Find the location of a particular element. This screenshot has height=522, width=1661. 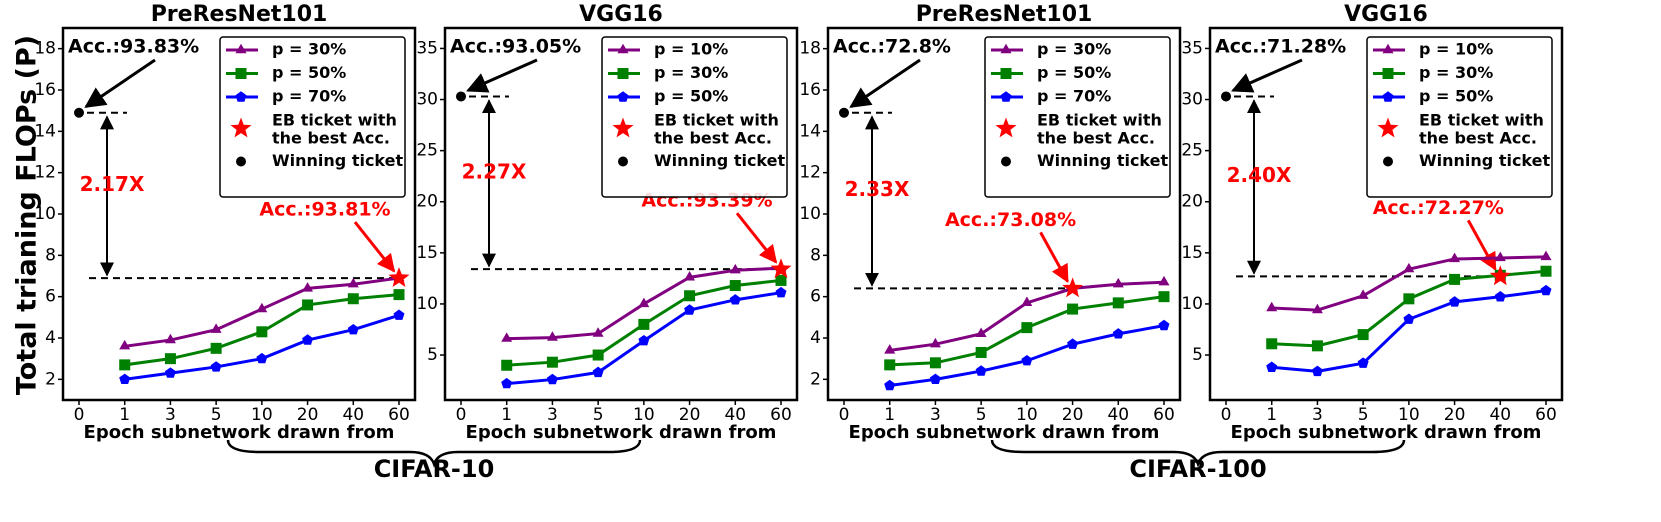

x-tick-label: 3 is located at coordinates (552, 415).